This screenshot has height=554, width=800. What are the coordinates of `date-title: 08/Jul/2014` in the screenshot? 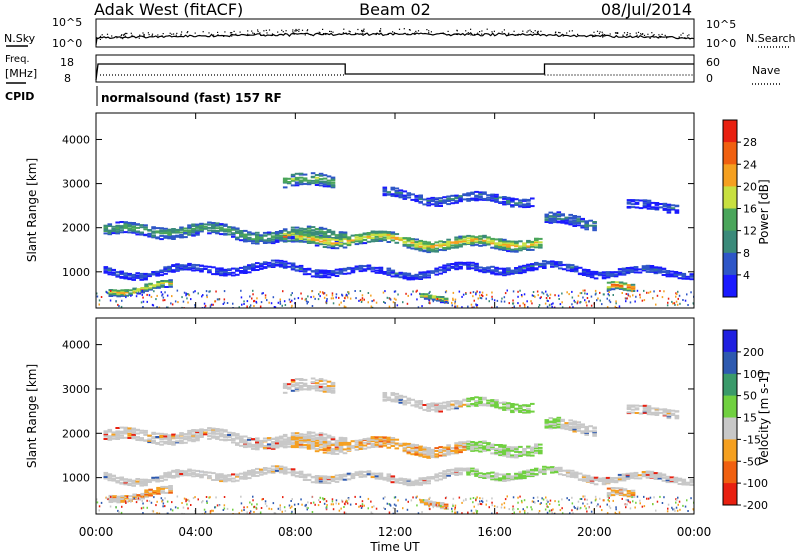 It's located at (646, 9).